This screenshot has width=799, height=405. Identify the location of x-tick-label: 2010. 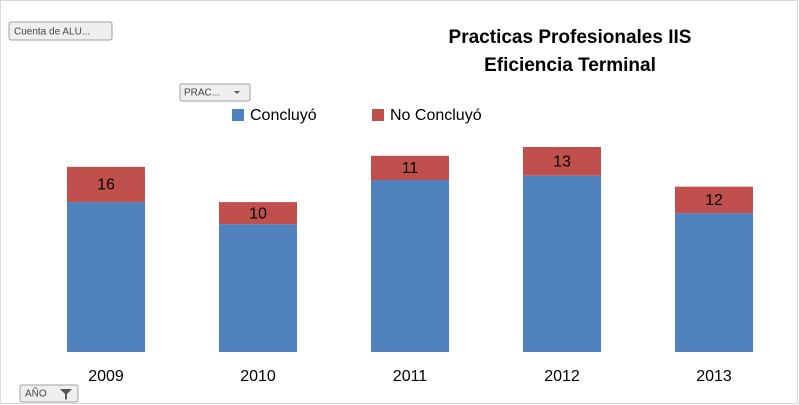
(258, 376).